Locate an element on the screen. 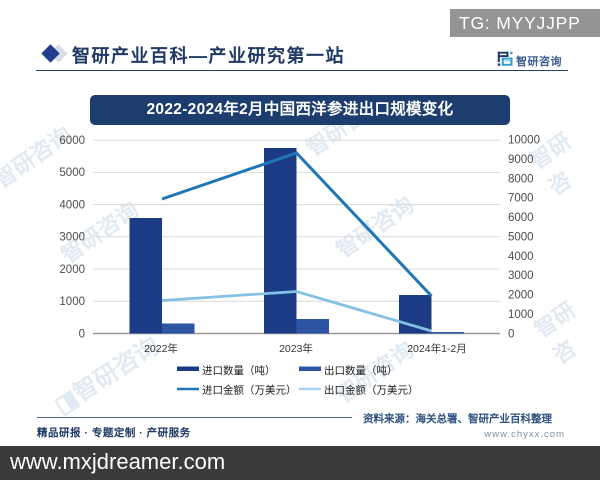 The height and width of the screenshot is (480, 600). svg-text: 进口数量（吨） is located at coordinates (239, 370).